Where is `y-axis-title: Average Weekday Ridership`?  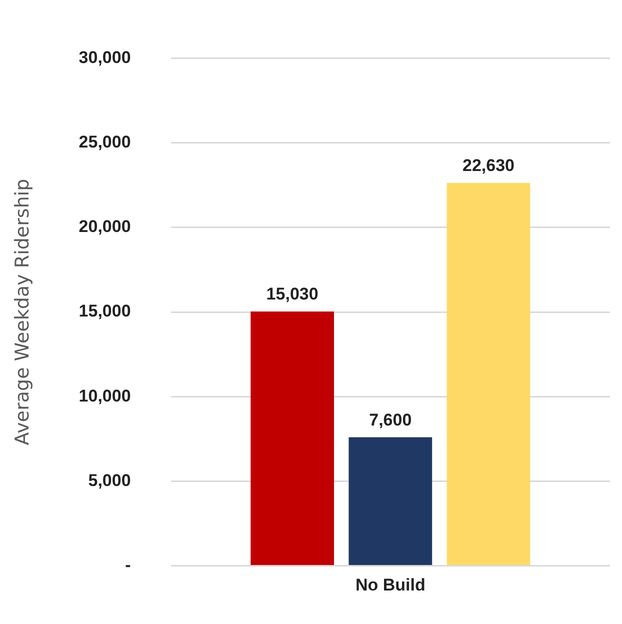 y-axis-title: Average Weekday Ridership is located at coordinates (22, 312).